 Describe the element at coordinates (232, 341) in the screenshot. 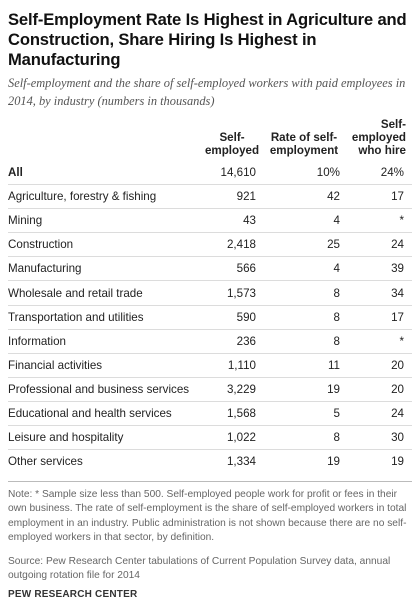

I see `self-employed-value: 236` at that location.